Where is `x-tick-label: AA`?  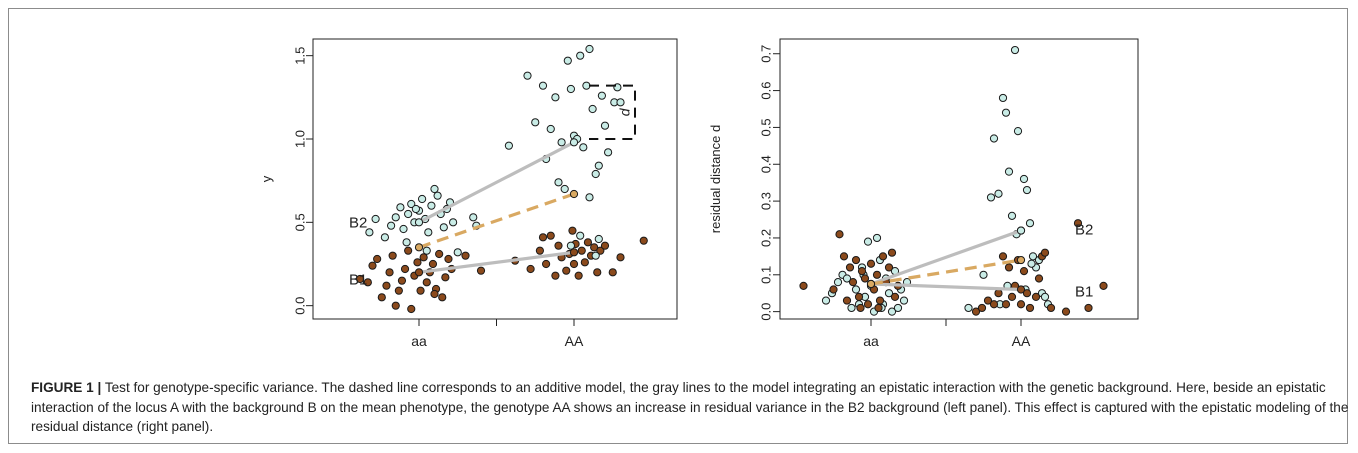
x-tick-label: AA is located at coordinates (1021, 341).